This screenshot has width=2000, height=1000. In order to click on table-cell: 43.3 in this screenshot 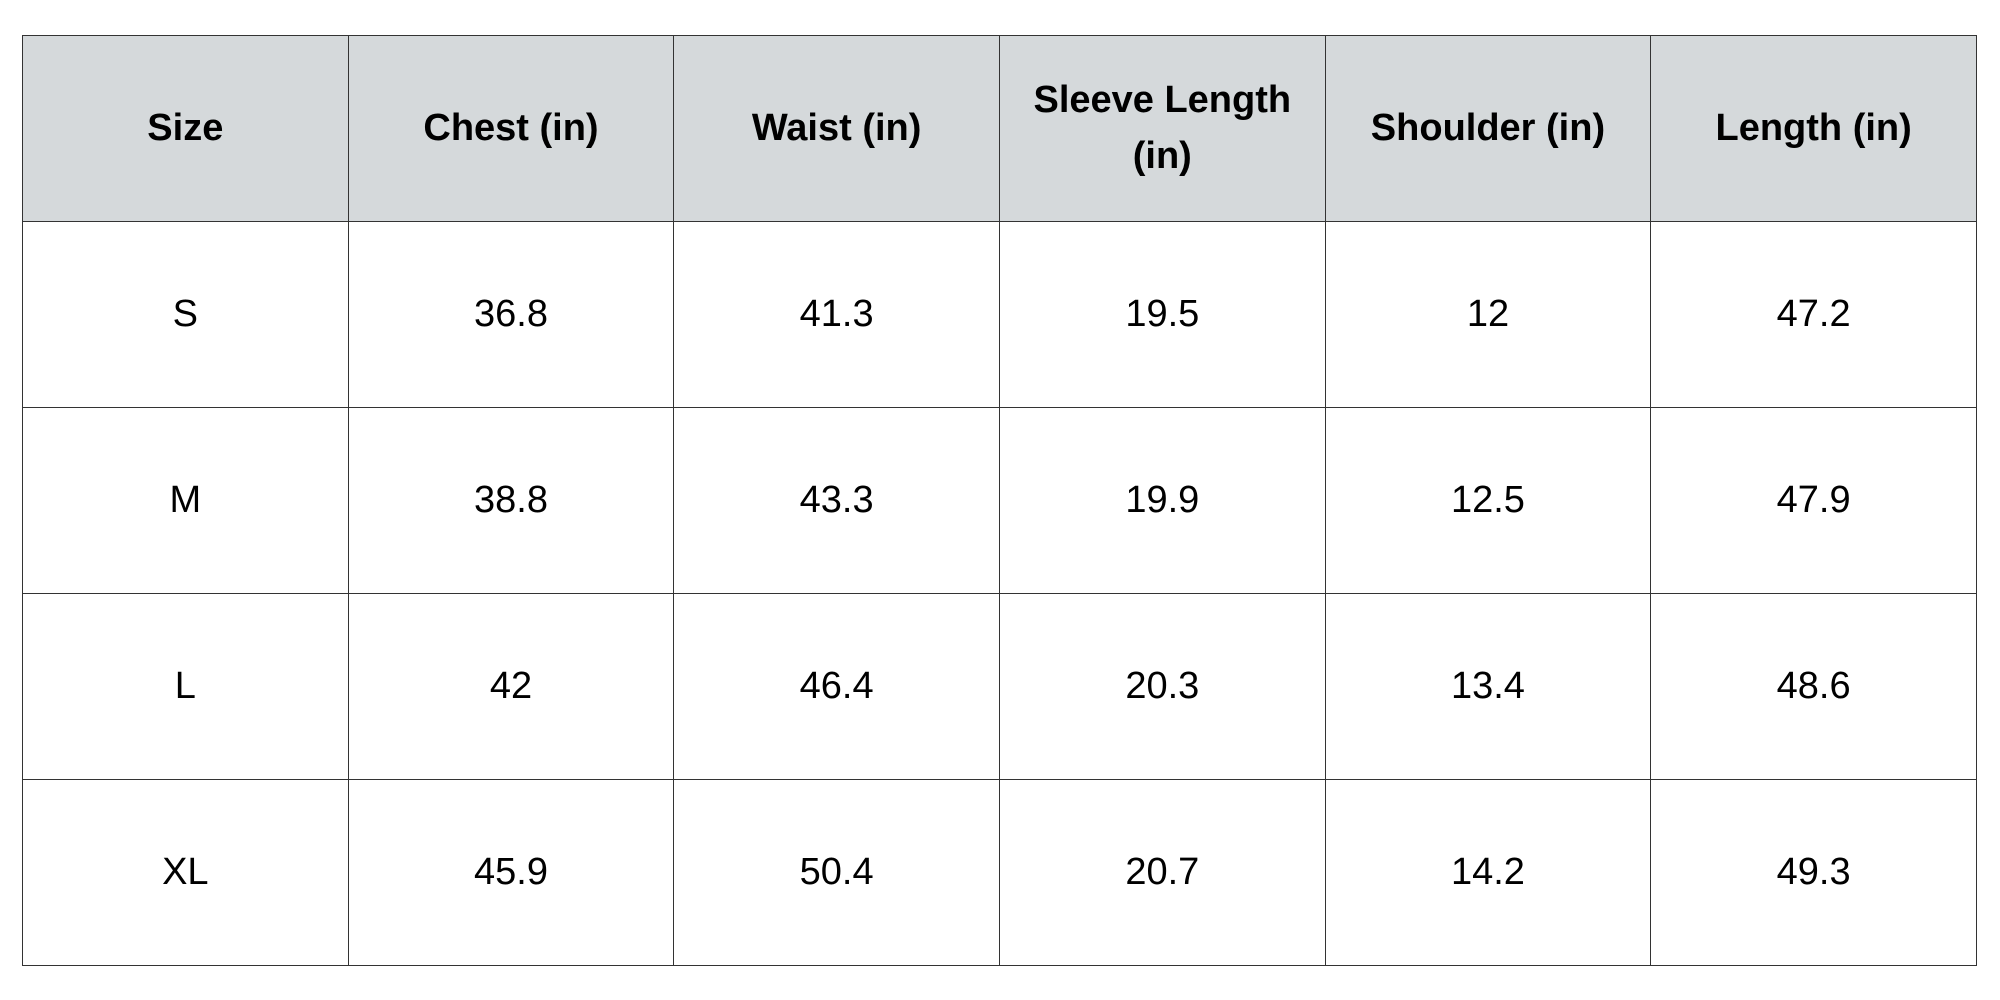, I will do `click(836, 500)`.